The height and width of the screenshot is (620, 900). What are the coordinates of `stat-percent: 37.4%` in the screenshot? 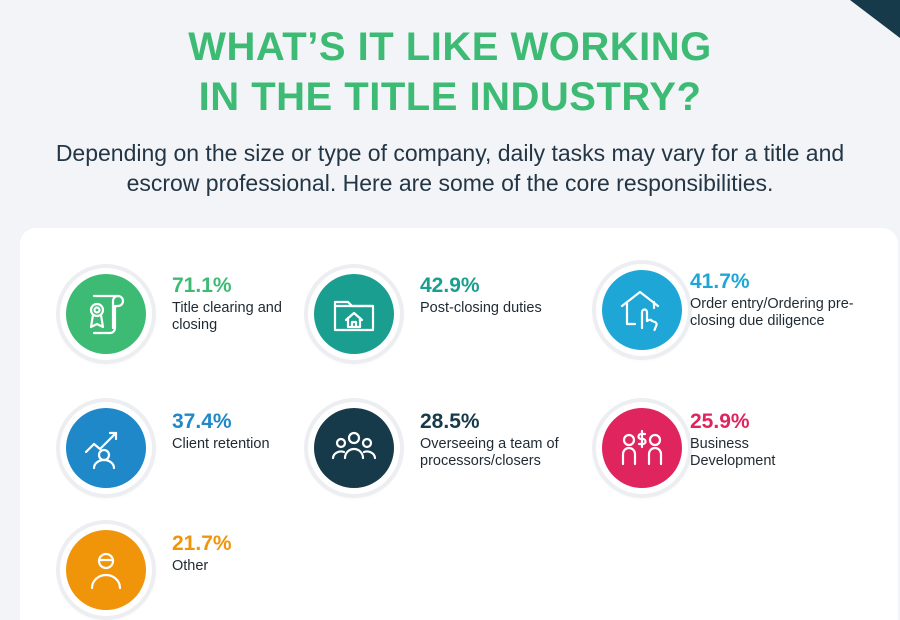 It's located at (202, 421).